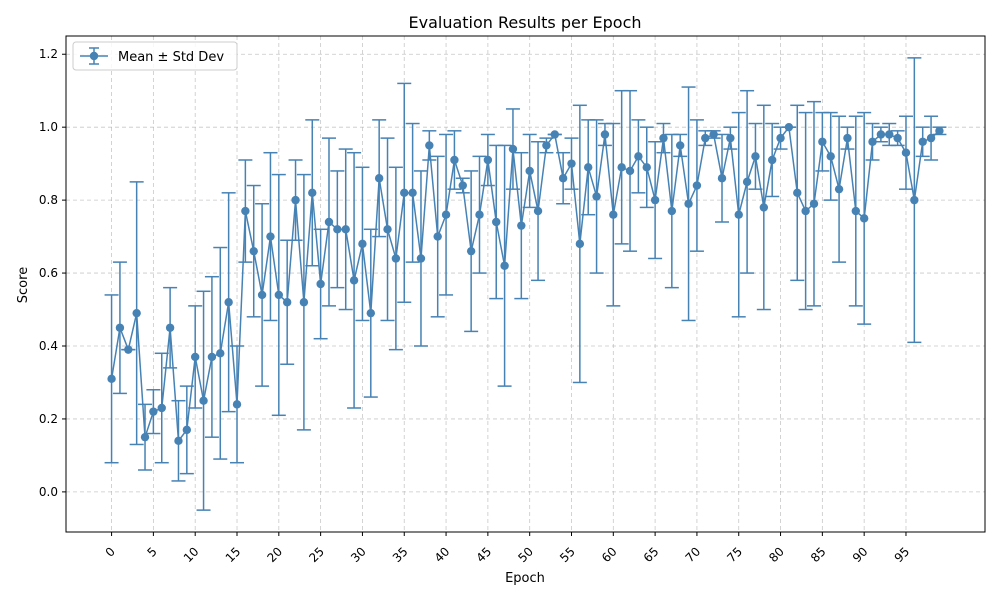 Image resolution: width=1000 pixels, height=604 pixels. What do you see at coordinates (23, 285) in the screenshot?
I see `y-axis-label: Score` at bounding box center [23, 285].